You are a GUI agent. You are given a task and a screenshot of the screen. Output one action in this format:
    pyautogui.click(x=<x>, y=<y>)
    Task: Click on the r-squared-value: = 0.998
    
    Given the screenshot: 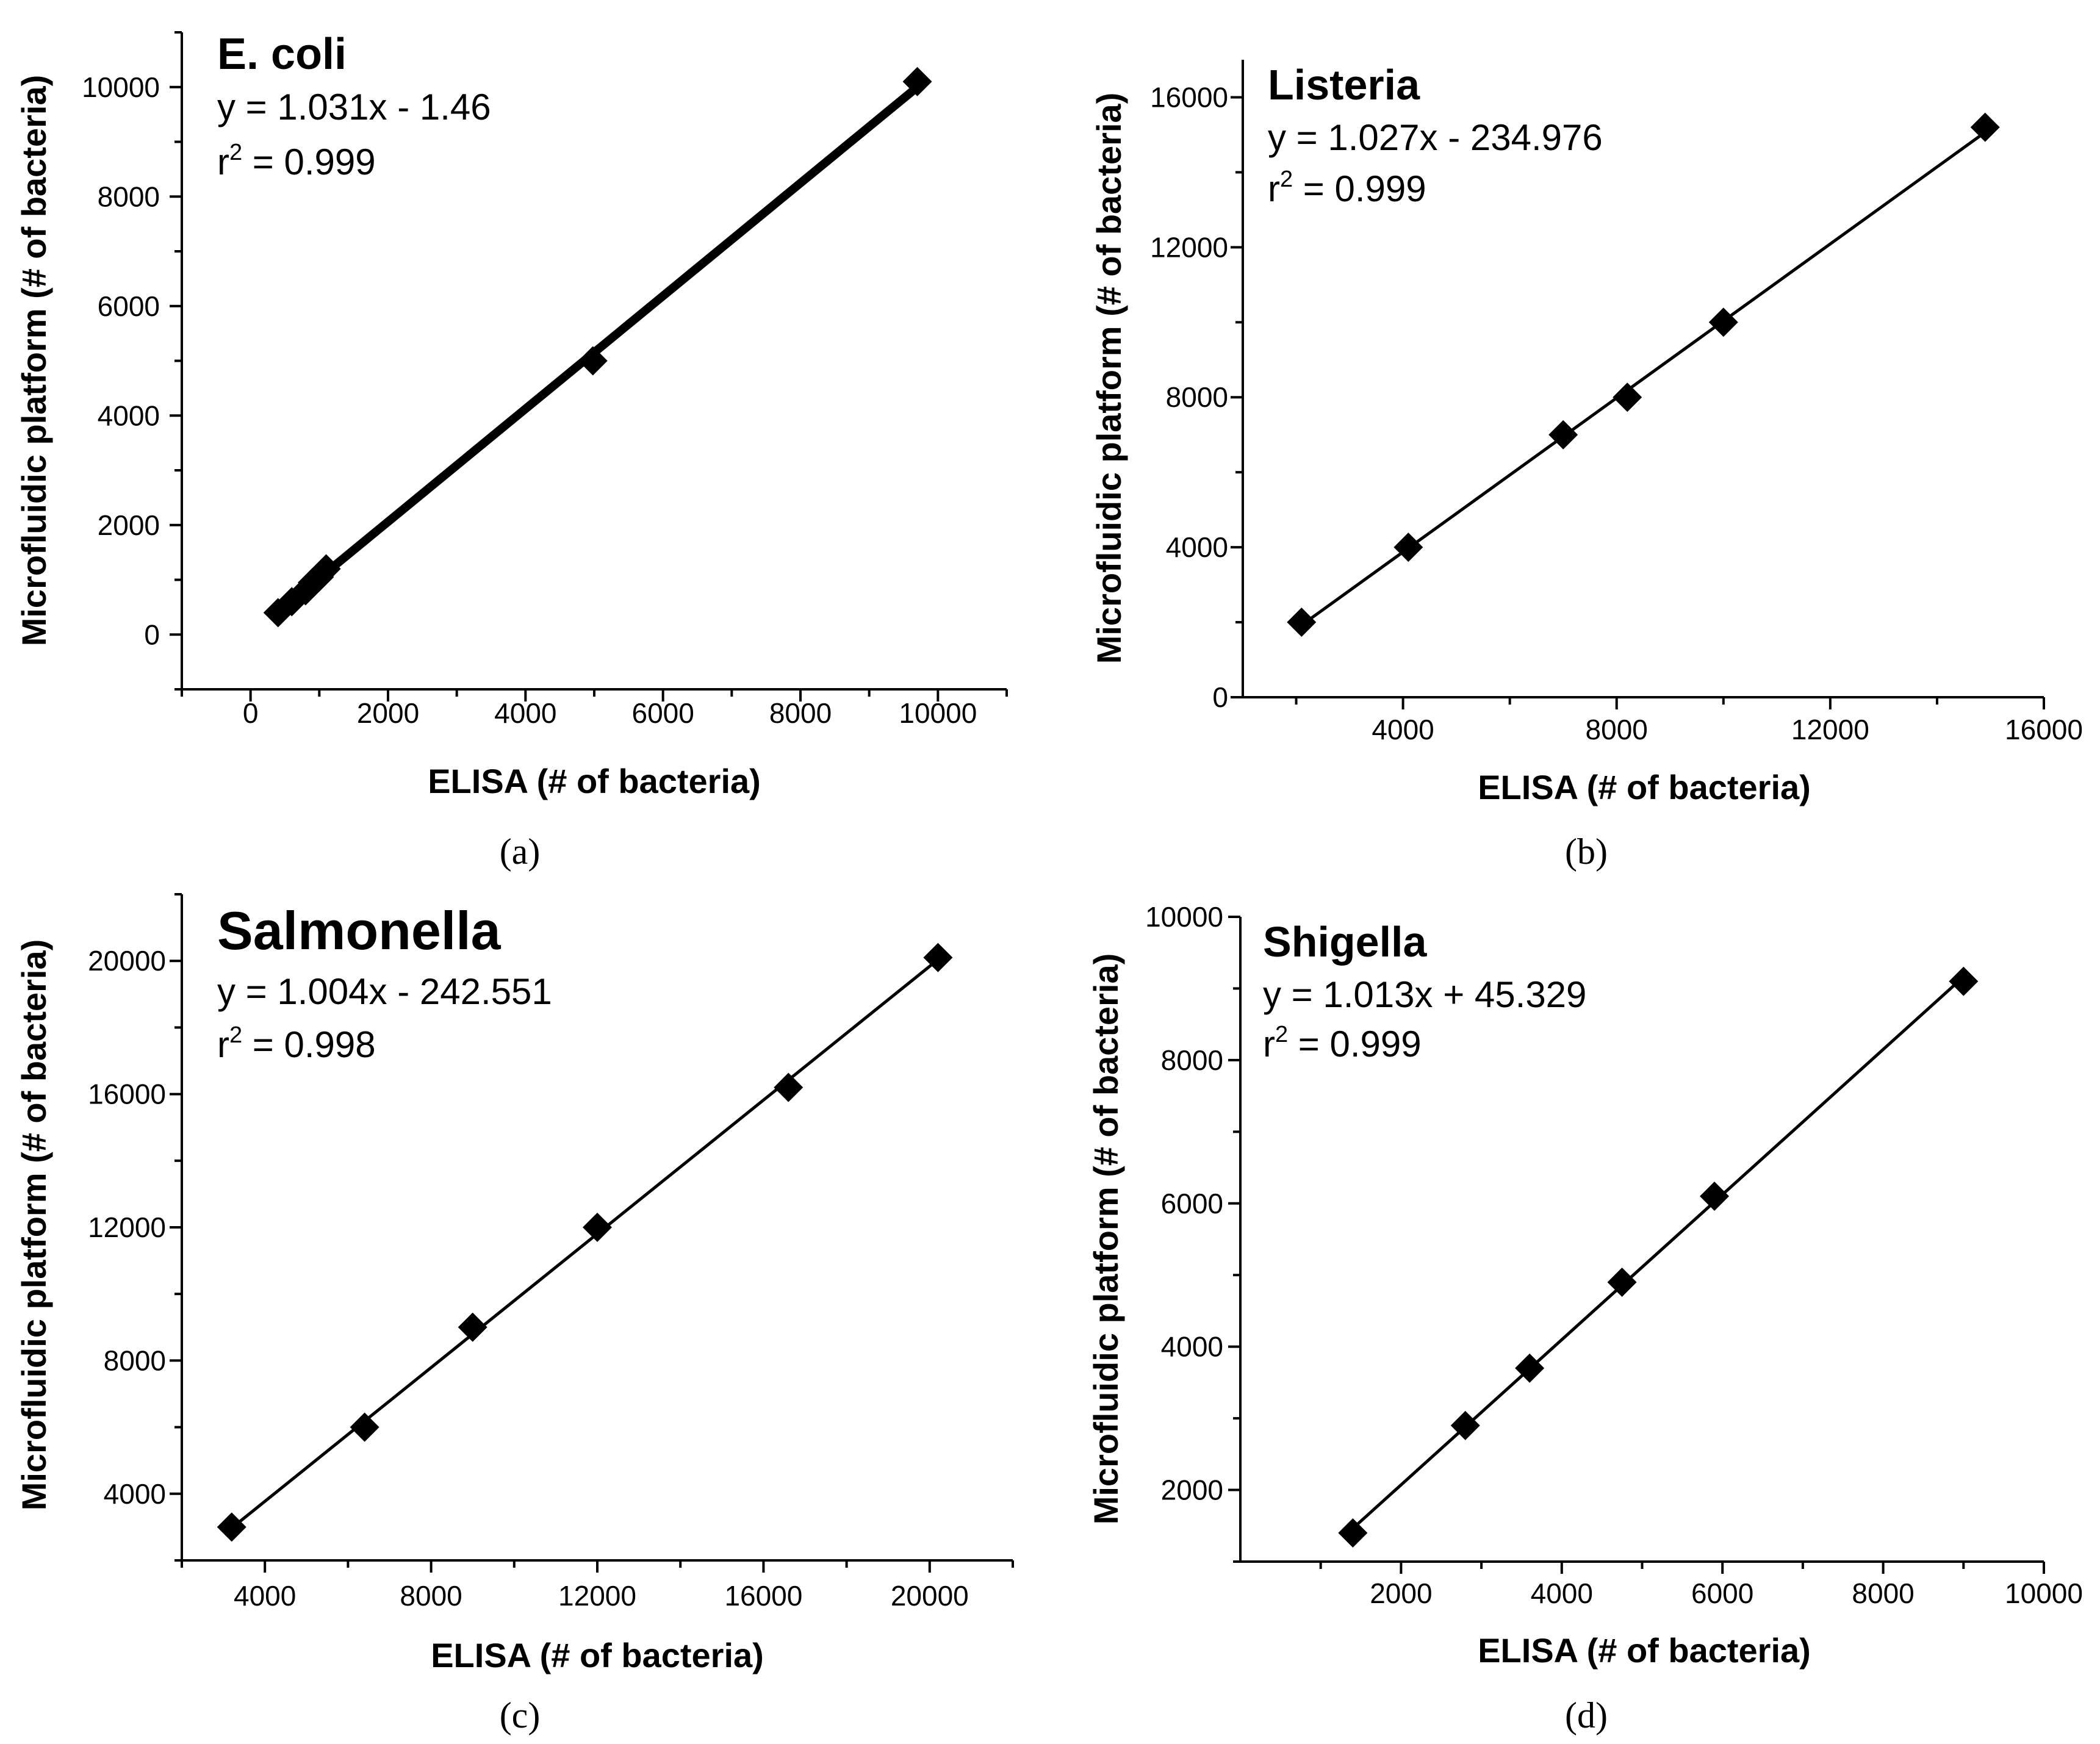 What is the action you would take?
    pyautogui.click(x=309, y=1044)
    